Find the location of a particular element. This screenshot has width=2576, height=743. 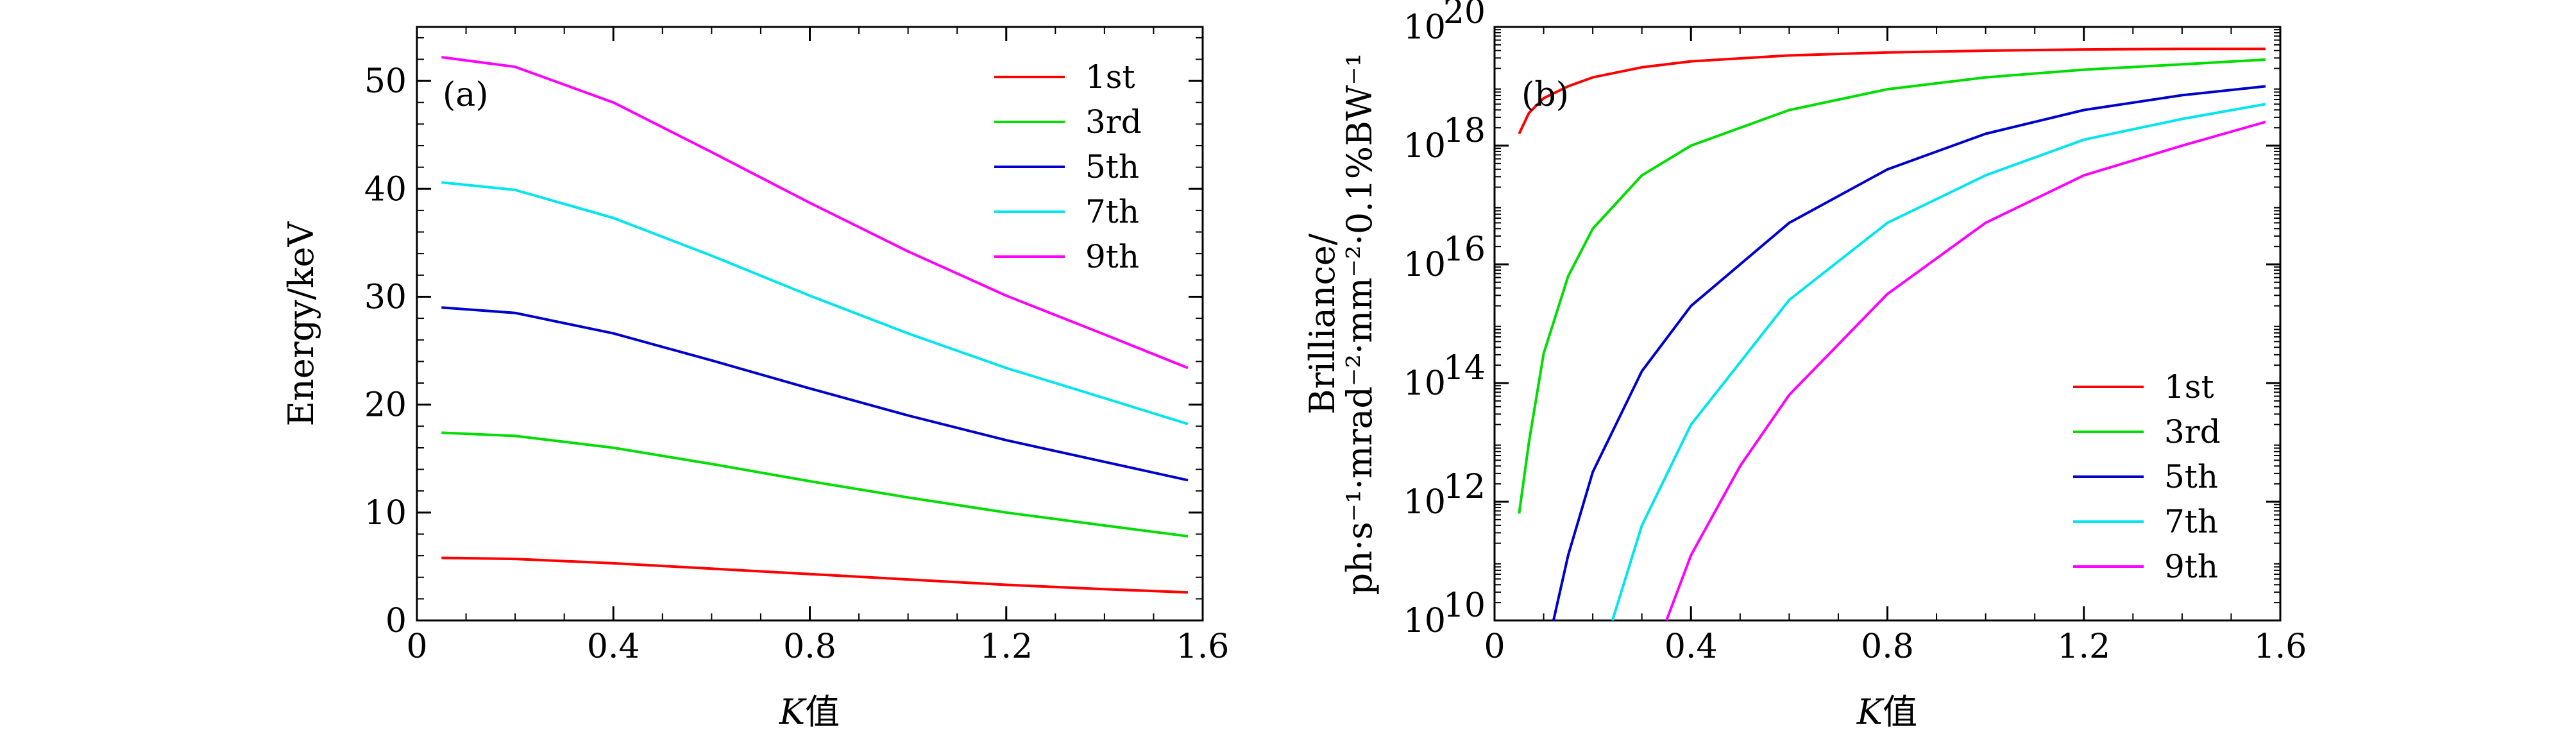

panel-a-xlabel-rest: 值 is located at coordinates (822, 712).